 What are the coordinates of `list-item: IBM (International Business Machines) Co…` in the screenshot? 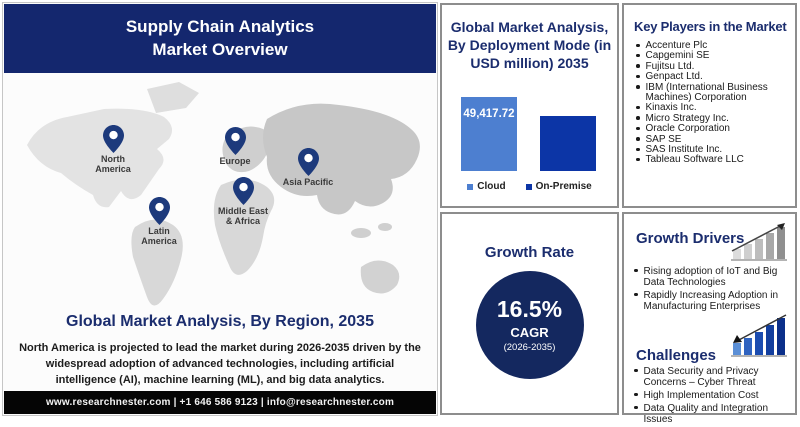 It's located at (713, 92).